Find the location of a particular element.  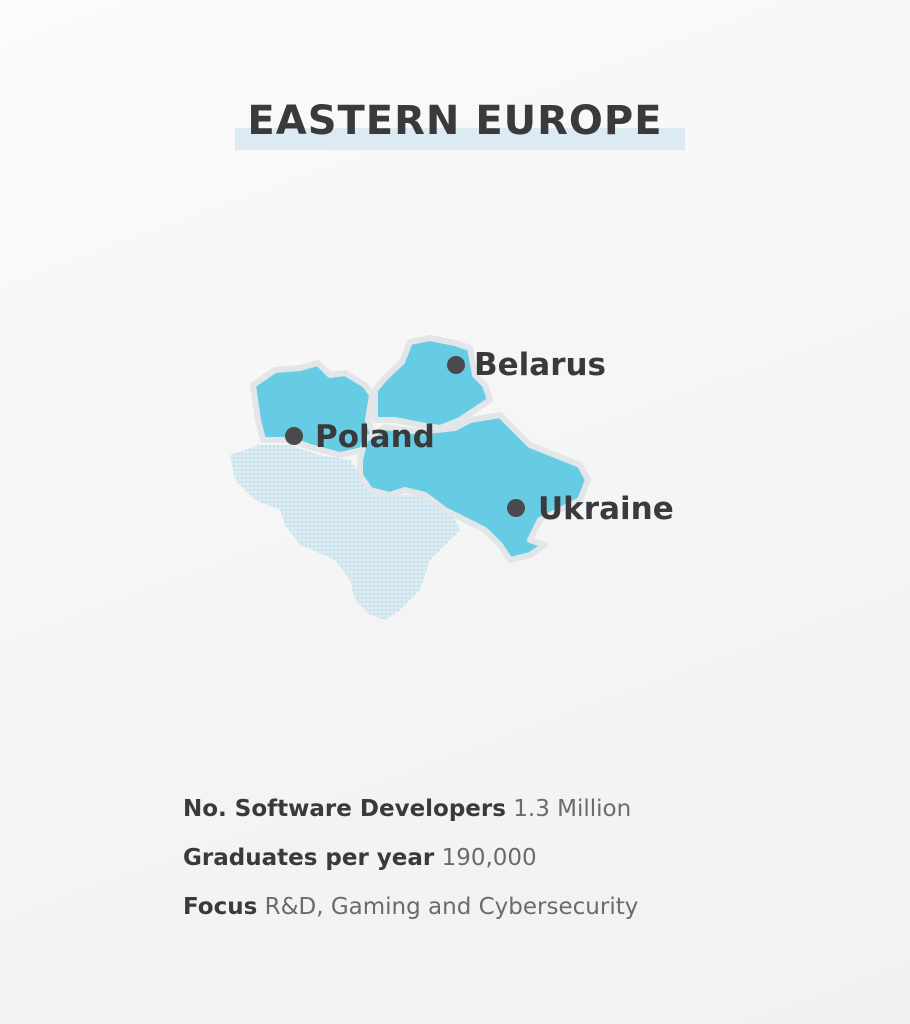

poland-marker is located at coordinates (294, 436).